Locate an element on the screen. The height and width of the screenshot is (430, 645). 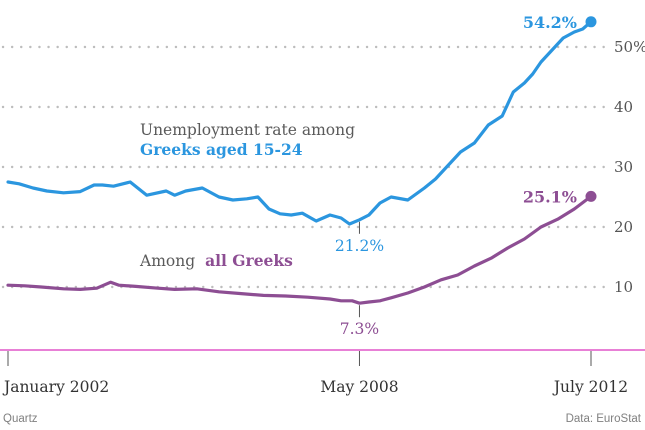
x-axis: January 2002 May 2008 July 2012 is located at coordinates (322, 372).